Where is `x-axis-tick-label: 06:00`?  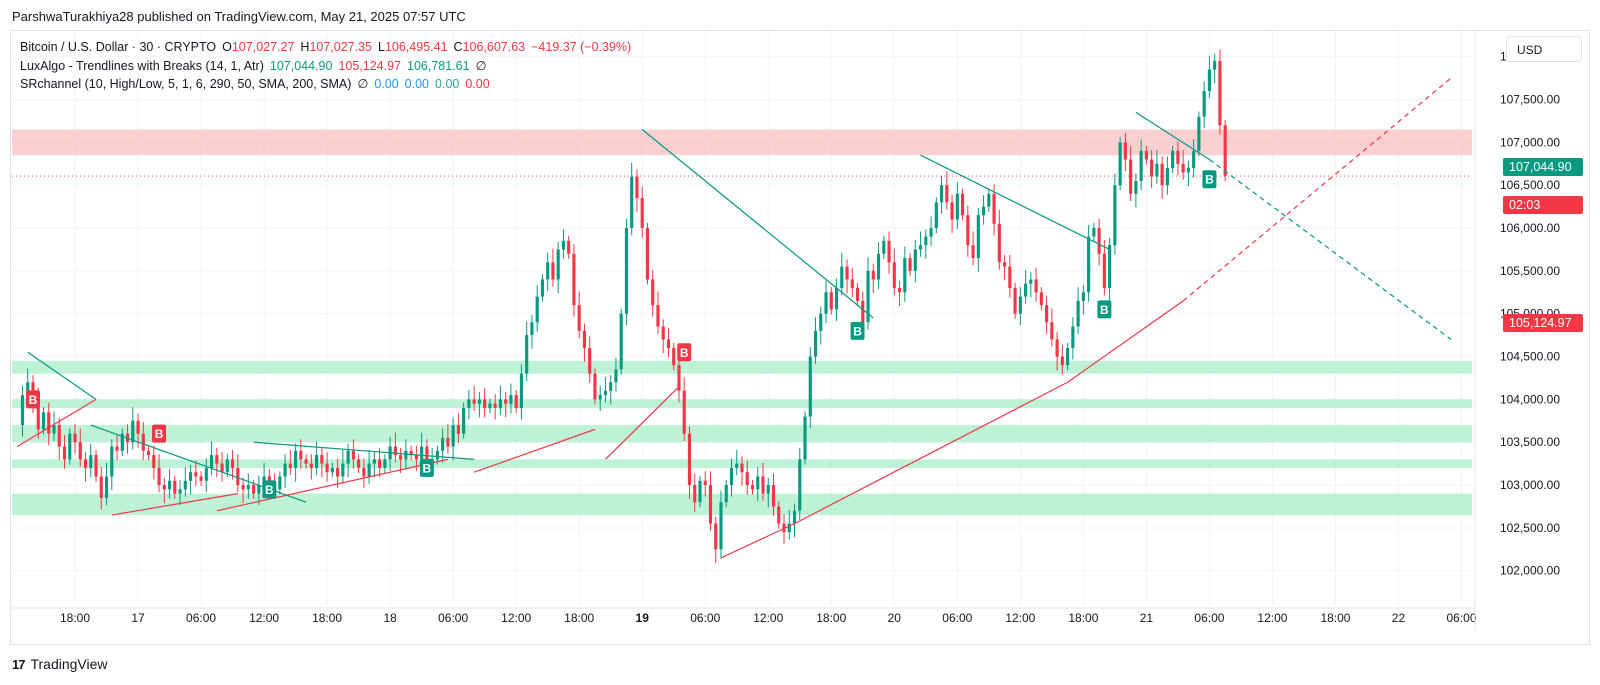
x-axis-tick-label: 06:00 is located at coordinates (453, 618).